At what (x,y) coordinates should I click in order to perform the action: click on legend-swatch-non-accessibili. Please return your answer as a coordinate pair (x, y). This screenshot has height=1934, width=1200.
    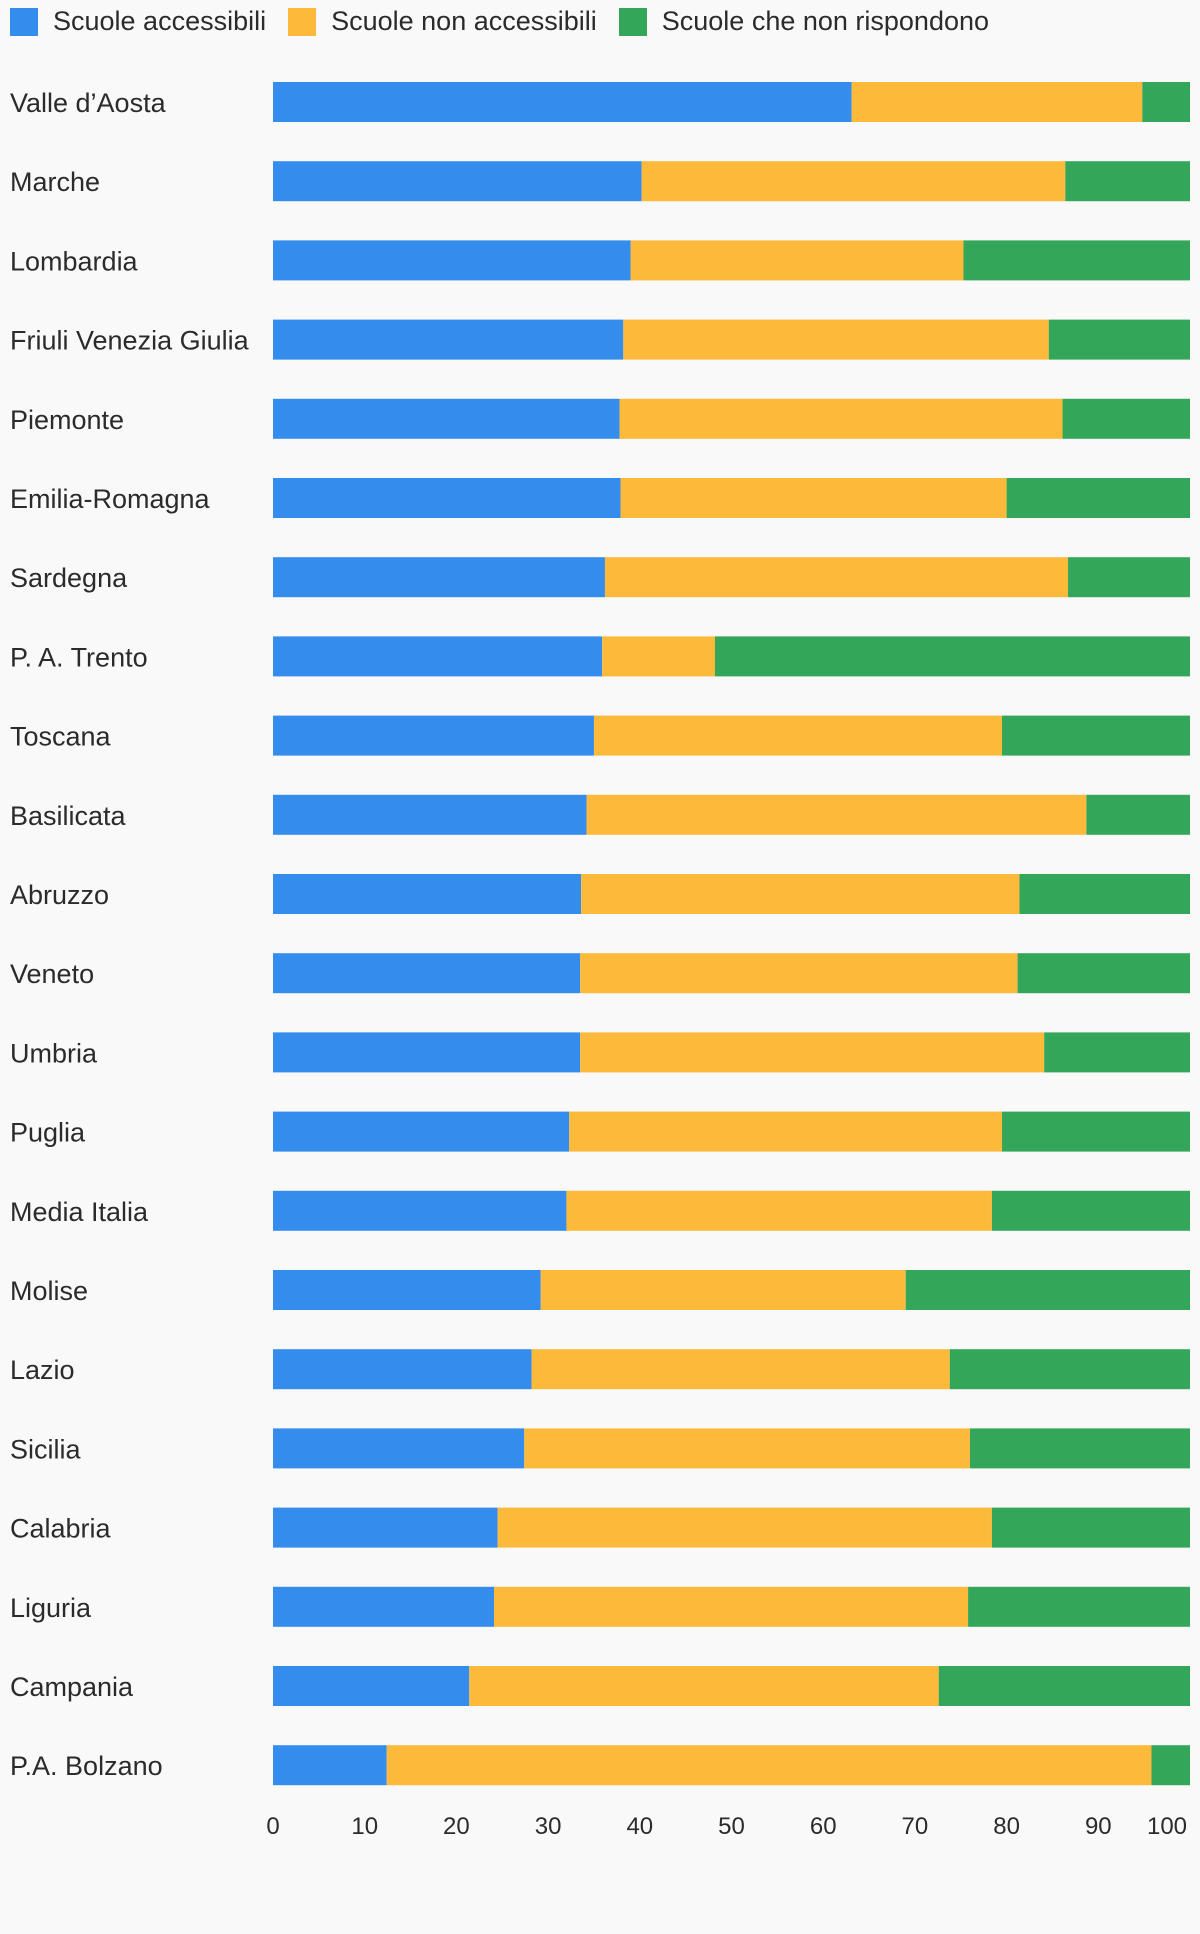
    Looking at the image, I should click on (302, 21).